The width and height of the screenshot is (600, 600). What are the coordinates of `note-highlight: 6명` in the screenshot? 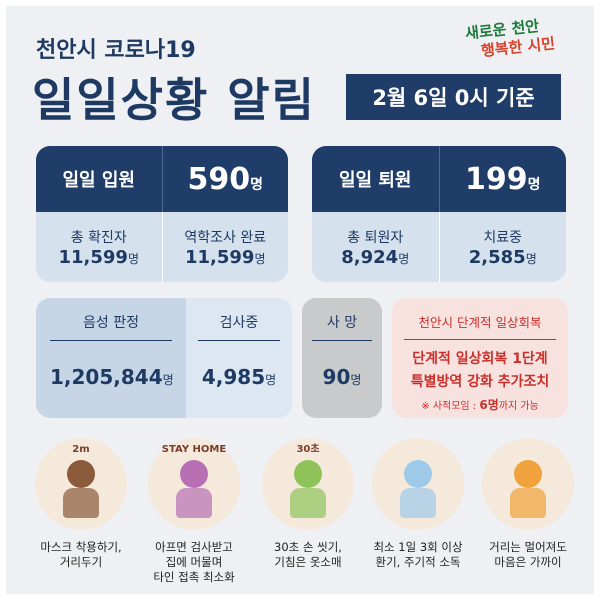 It's located at (489, 405).